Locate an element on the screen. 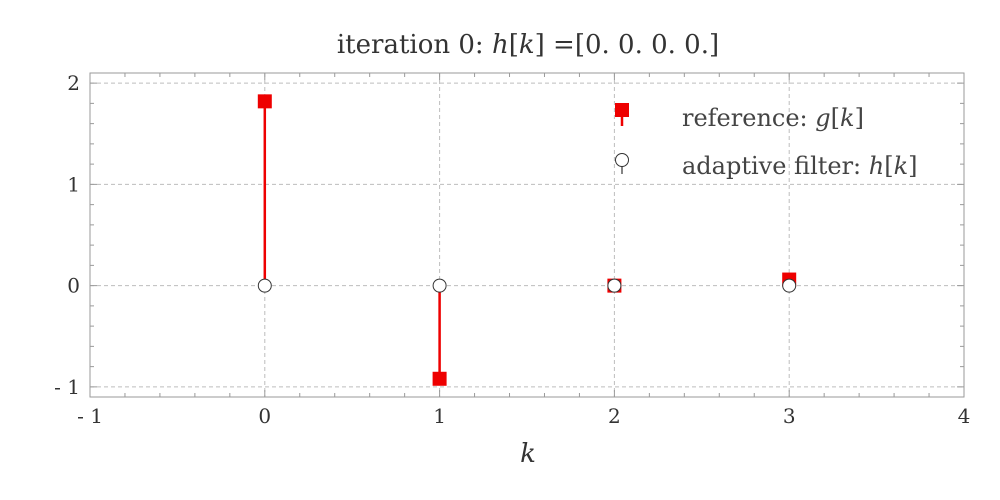 This screenshot has width=1000, height=500. x-axis-label: k is located at coordinates (528, 454).